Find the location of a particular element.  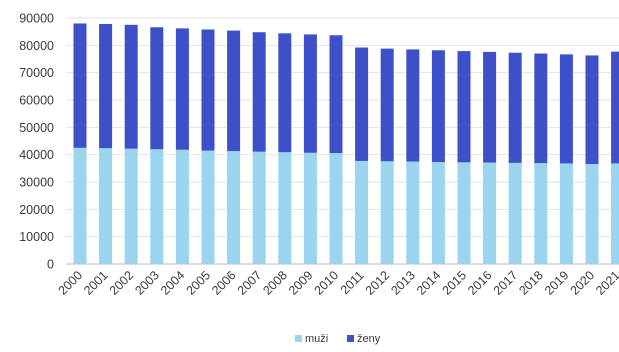

x-tick-label: 2021 is located at coordinates (606, 283).